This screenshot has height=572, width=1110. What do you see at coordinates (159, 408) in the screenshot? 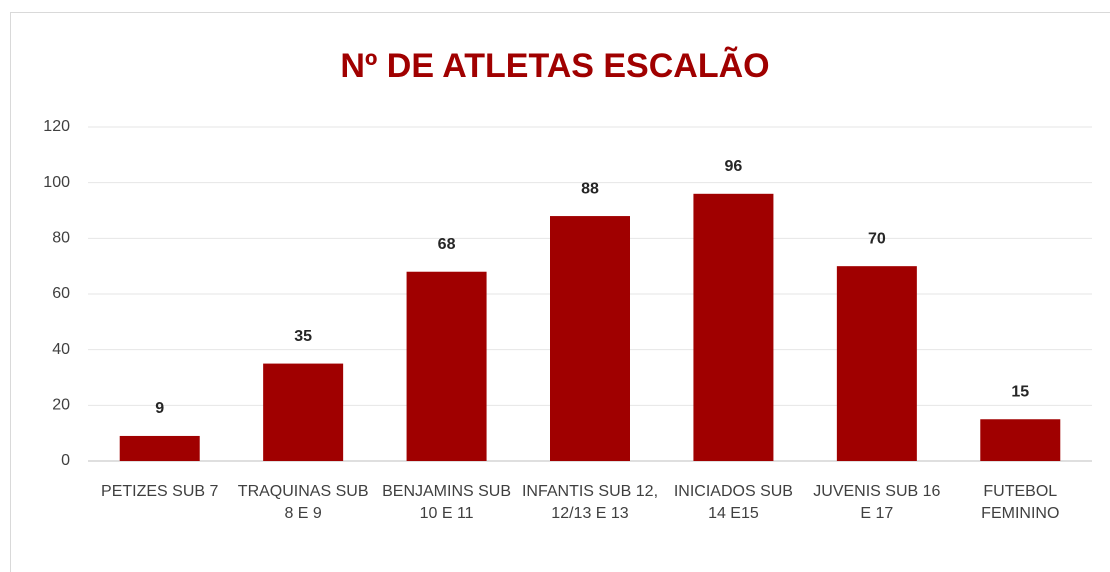
I see `value-label: 9` at bounding box center [159, 408].